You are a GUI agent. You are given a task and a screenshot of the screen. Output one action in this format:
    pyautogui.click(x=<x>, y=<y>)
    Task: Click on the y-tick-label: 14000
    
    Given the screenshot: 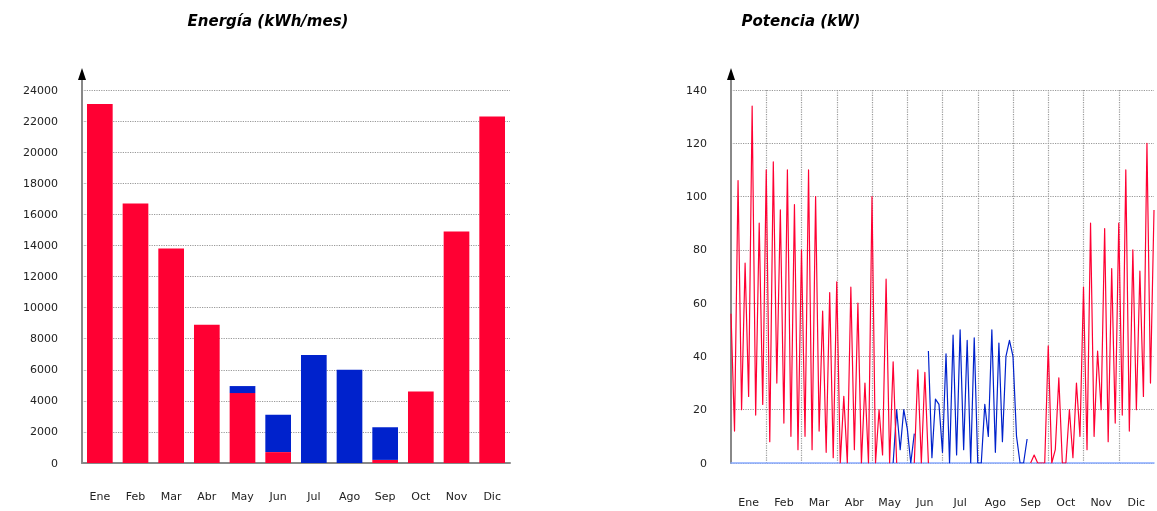 What is the action you would take?
    pyautogui.click(x=40, y=245)
    